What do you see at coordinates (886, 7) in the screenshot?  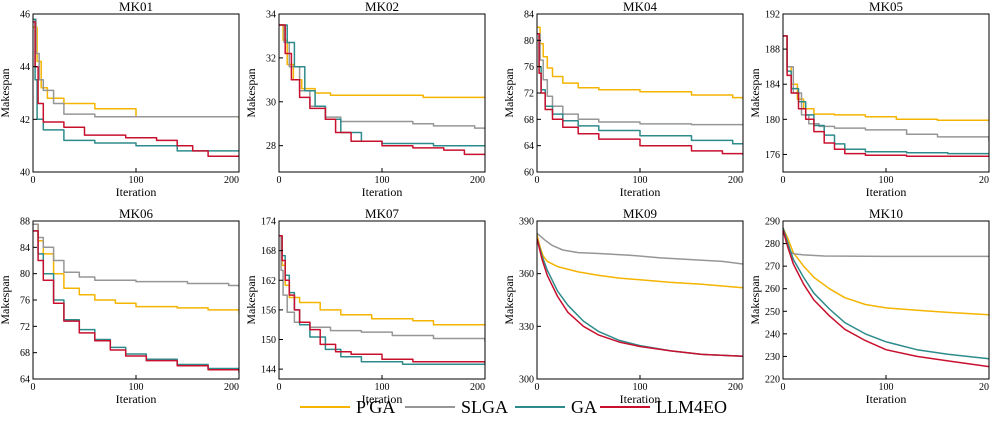 I see `chart-title: MK05` at bounding box center [886, 7].